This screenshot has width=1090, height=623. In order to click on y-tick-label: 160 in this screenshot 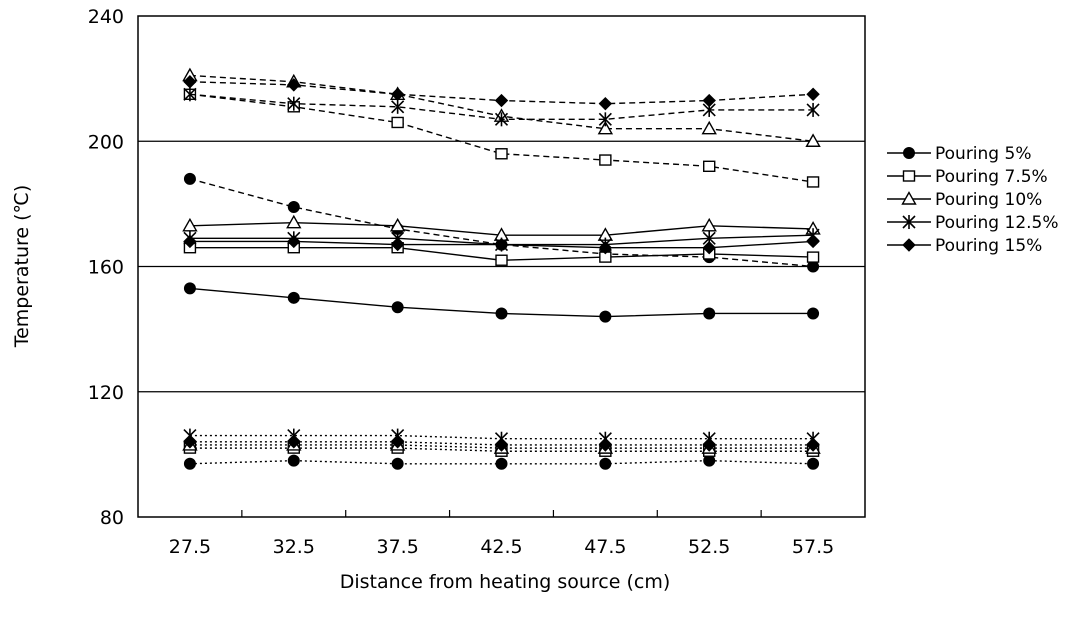, I will do `click(106, 268)`.